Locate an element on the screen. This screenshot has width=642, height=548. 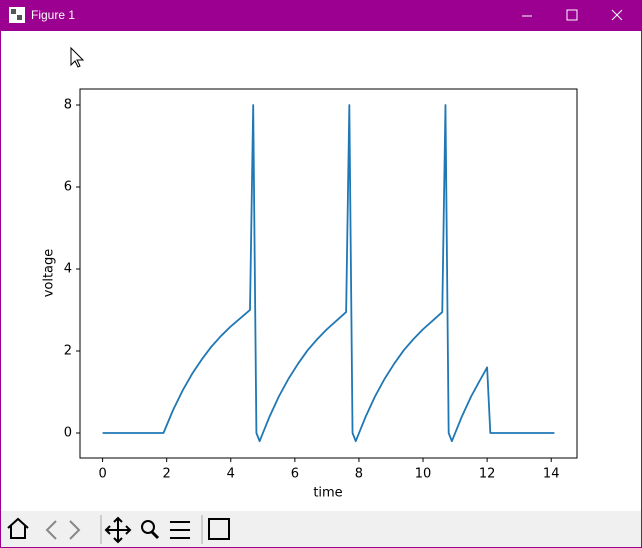
x-tick-label: 2 is located at coordinates (167, 474).